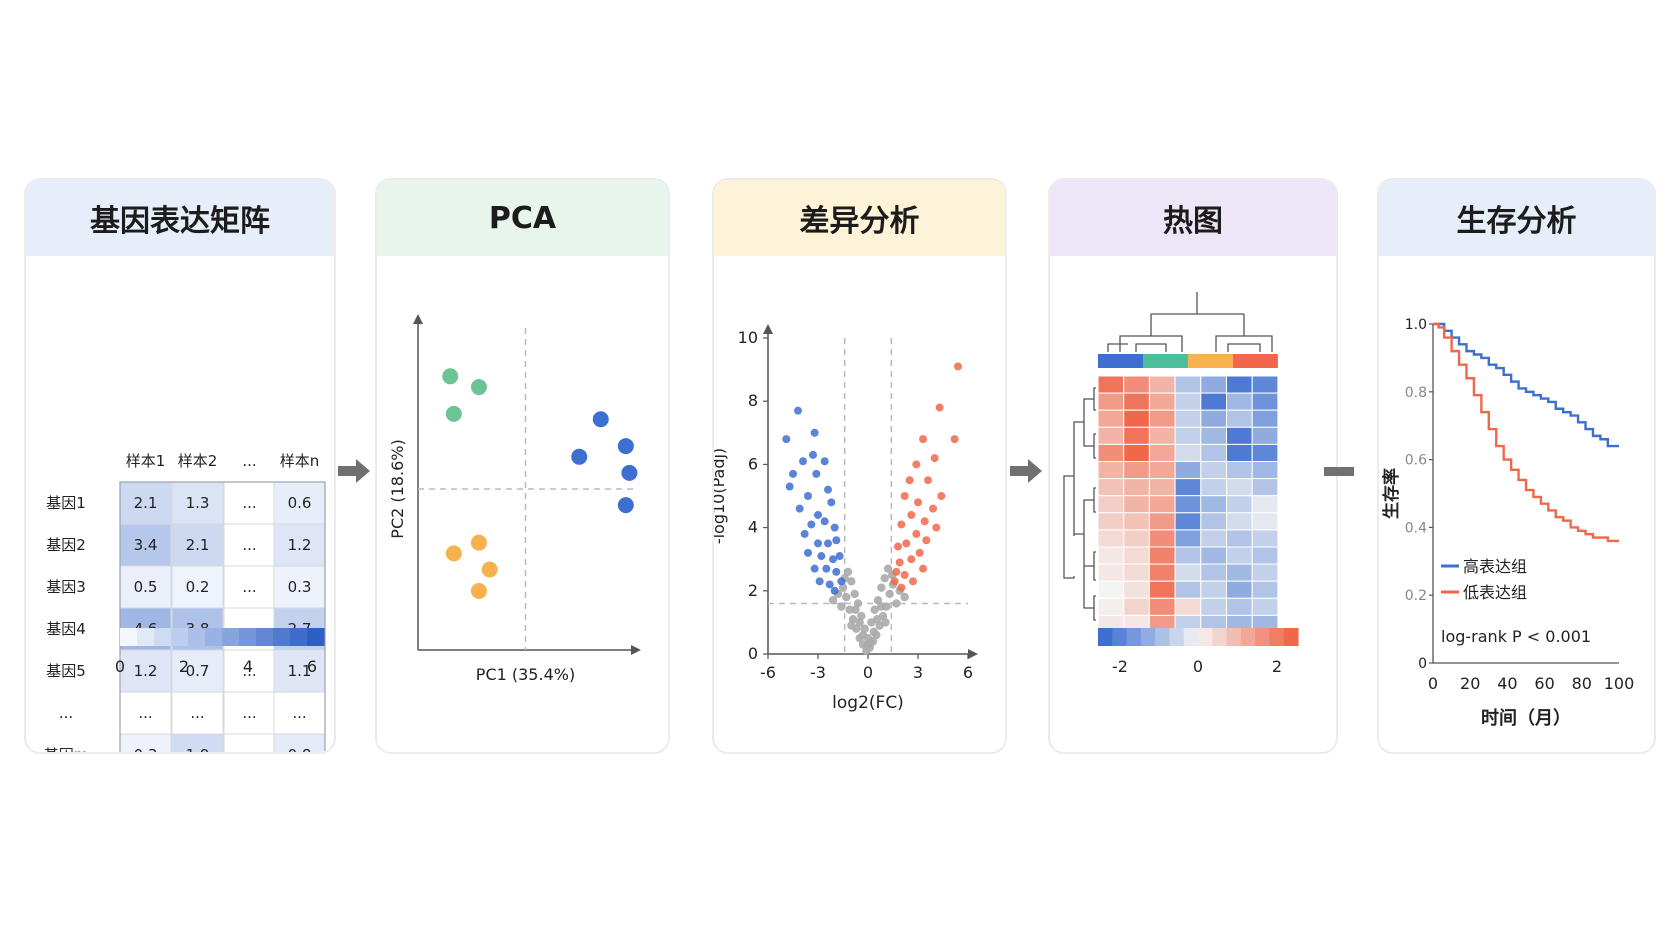 The image size is (1672, 941). I want to click on colorbar-tick: 6, so click(312, 666).